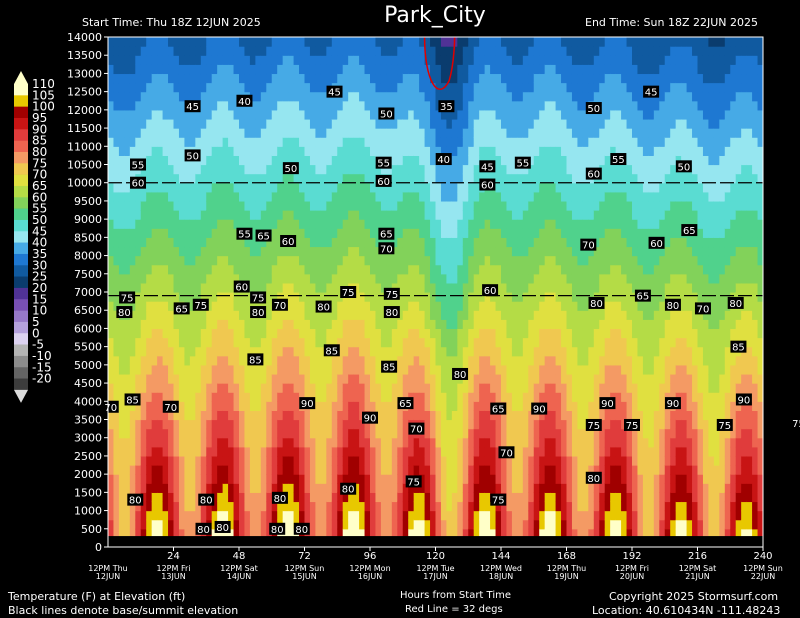 The width and height of the screenshot is (800, 618). Describe the element at coordinates (88, 511) in the screenshot. I see `y-tick-label: 1000` at that location.